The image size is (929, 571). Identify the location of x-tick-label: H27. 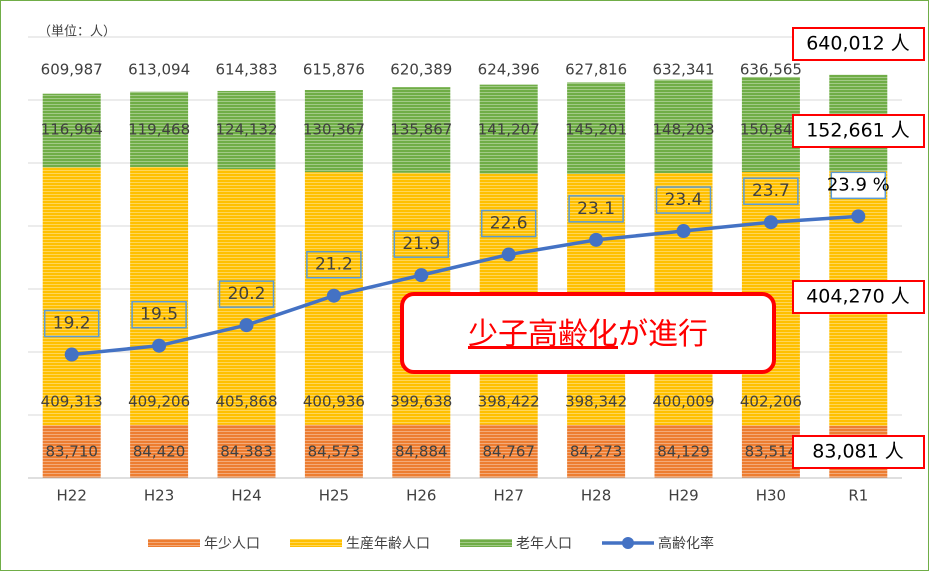
(509, 496).